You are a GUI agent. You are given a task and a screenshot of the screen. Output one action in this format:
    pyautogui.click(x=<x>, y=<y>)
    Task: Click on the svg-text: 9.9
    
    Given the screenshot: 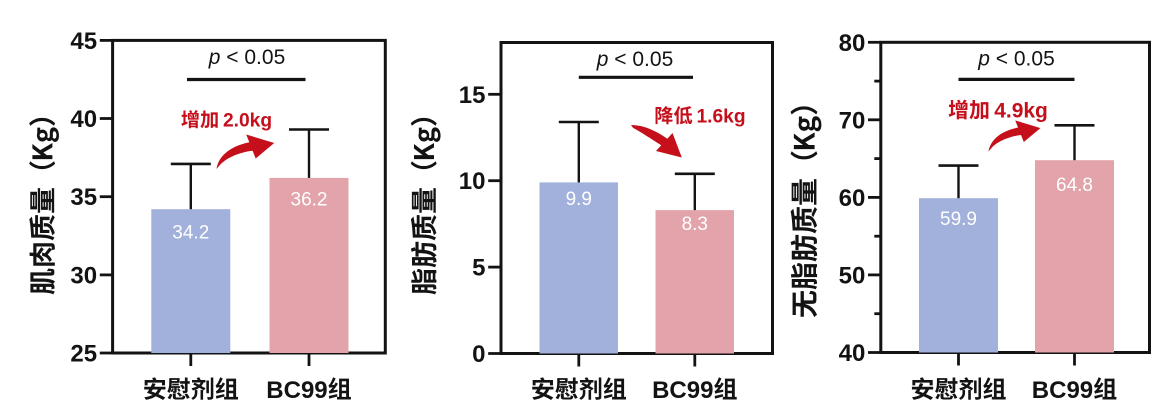 What is the action you would take?
    pyautogui.click(x=579, y=199)
    